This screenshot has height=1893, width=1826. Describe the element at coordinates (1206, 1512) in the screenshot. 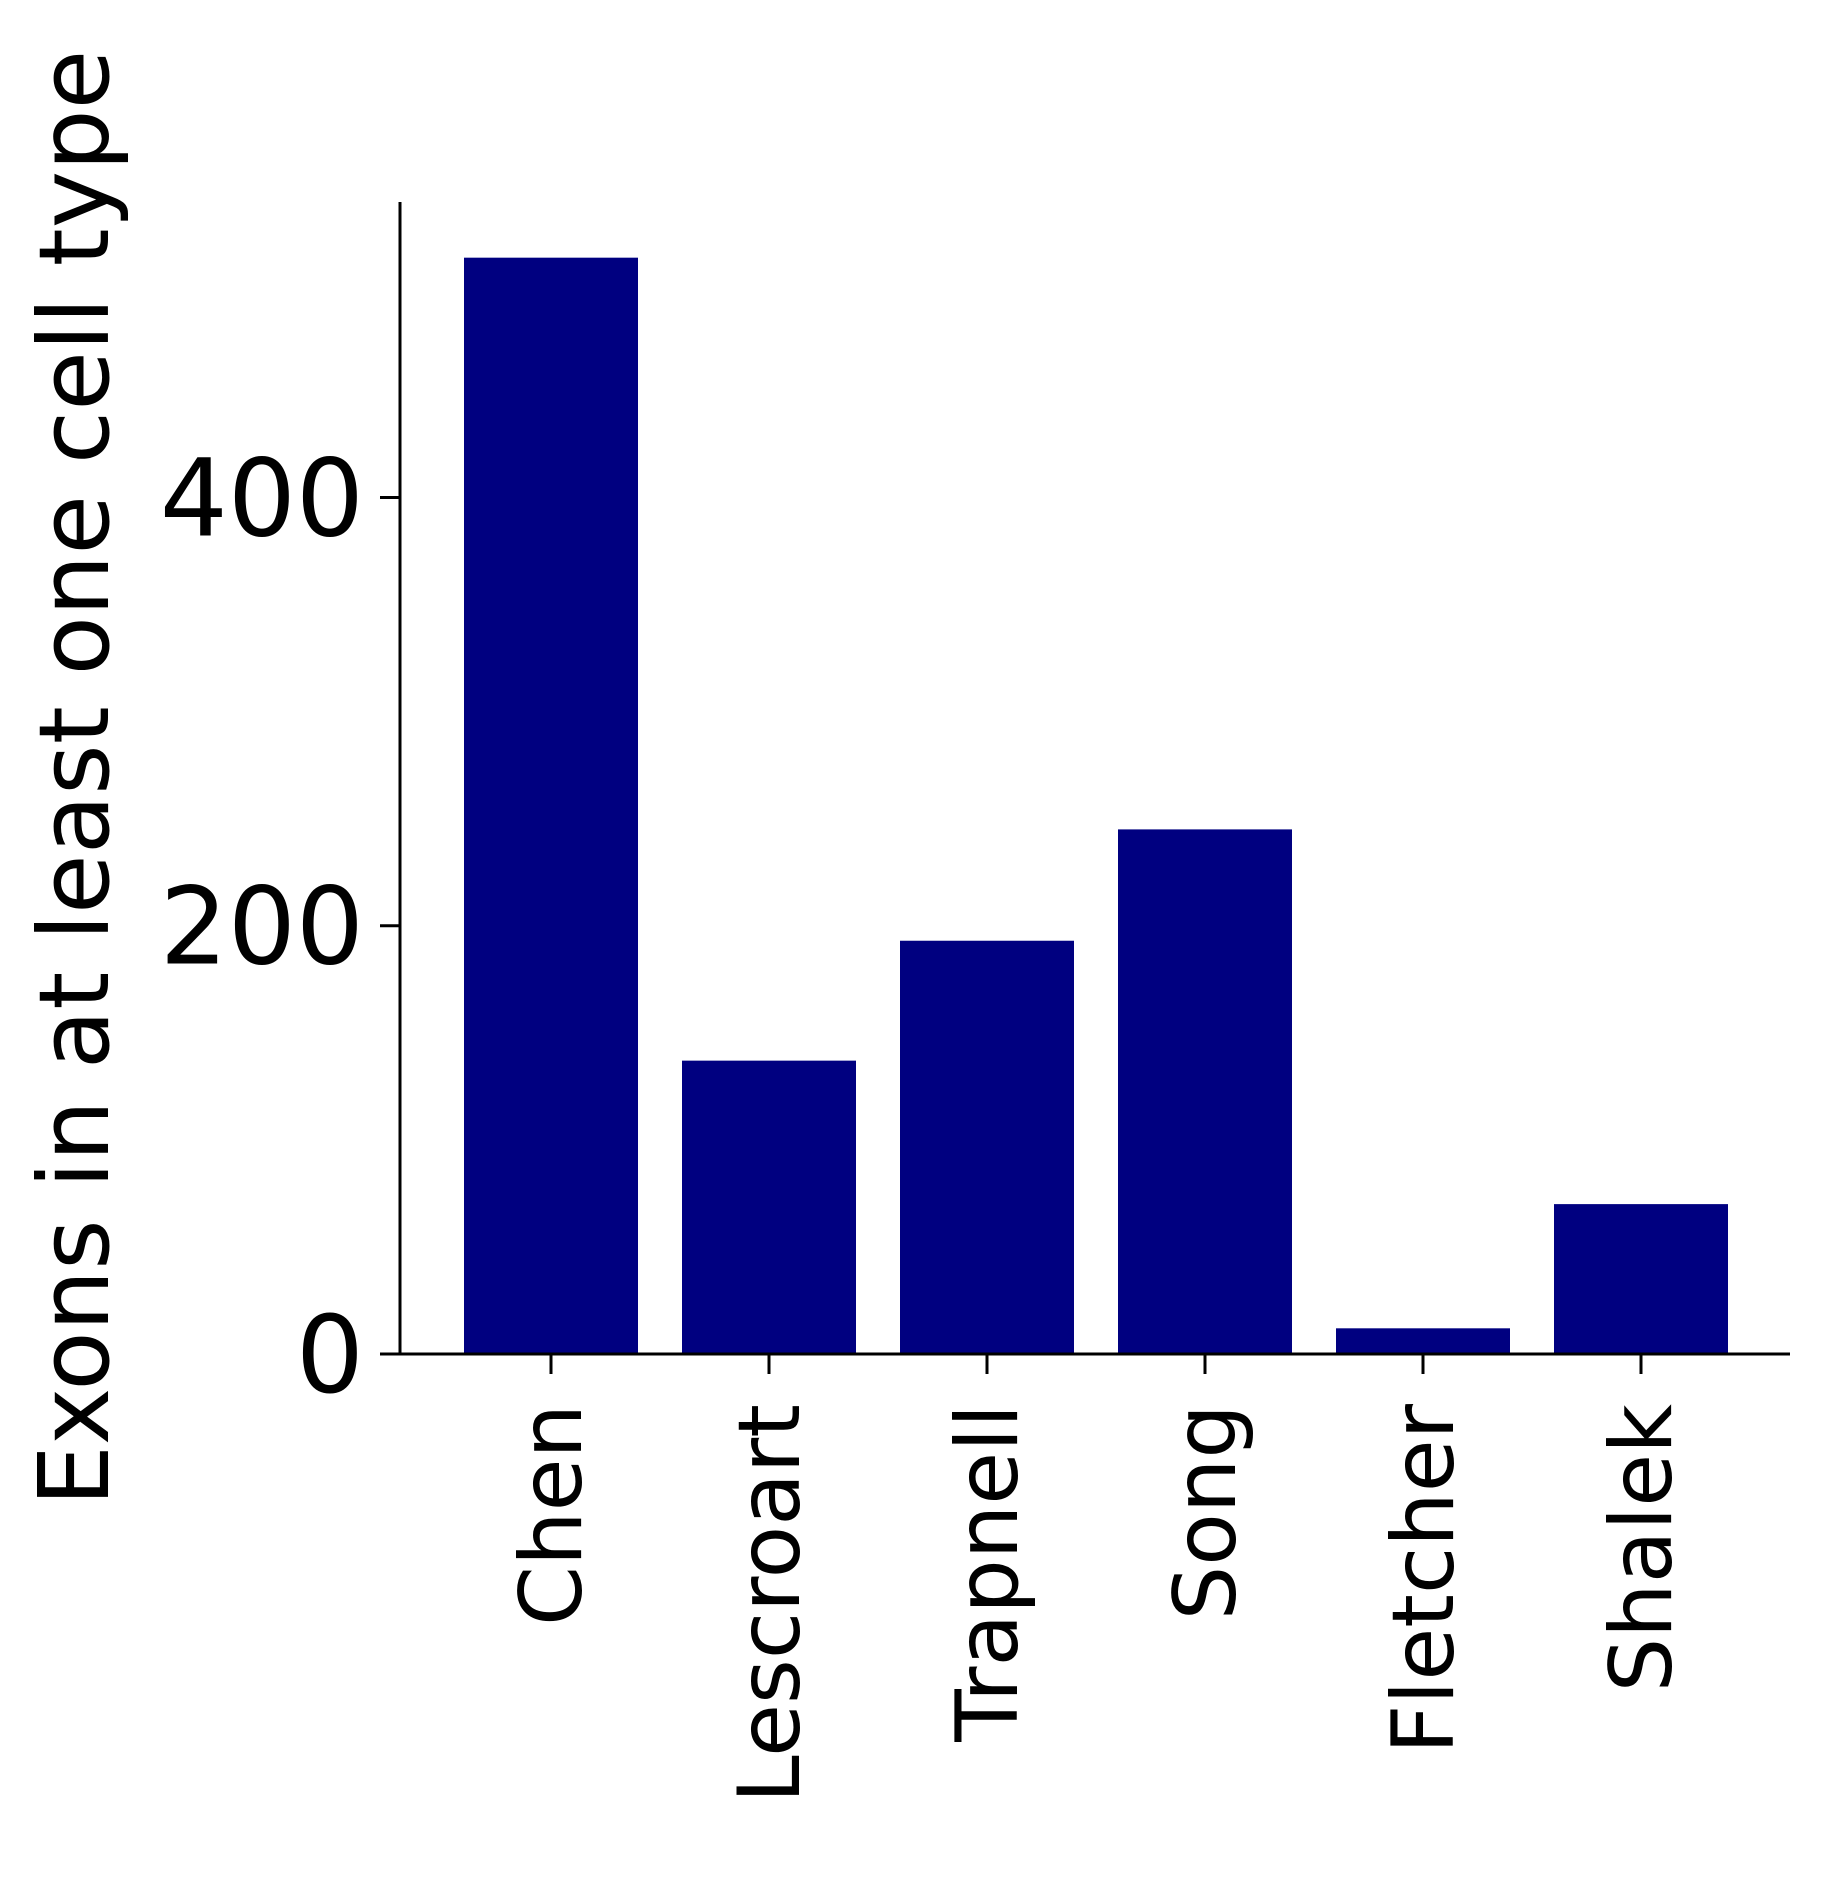

I see `x-tick-label: Song` at that location.